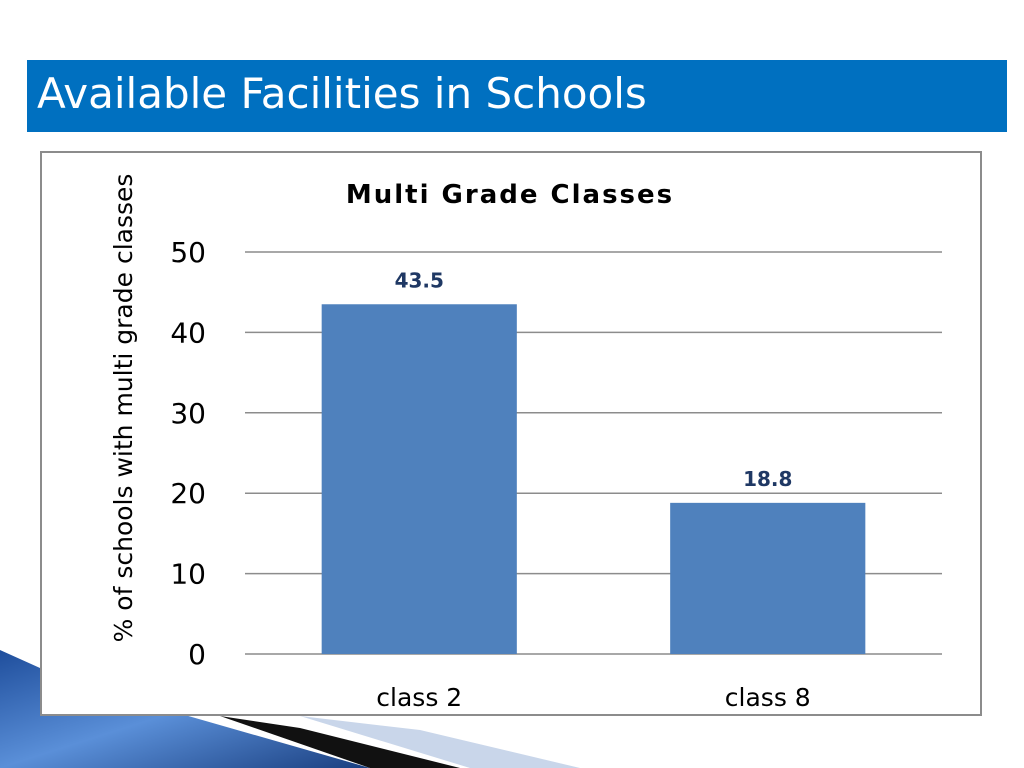 The width and height of the screenshot is (1024, 768). I want to click on y-tick-label: 10, so click(188, 574).